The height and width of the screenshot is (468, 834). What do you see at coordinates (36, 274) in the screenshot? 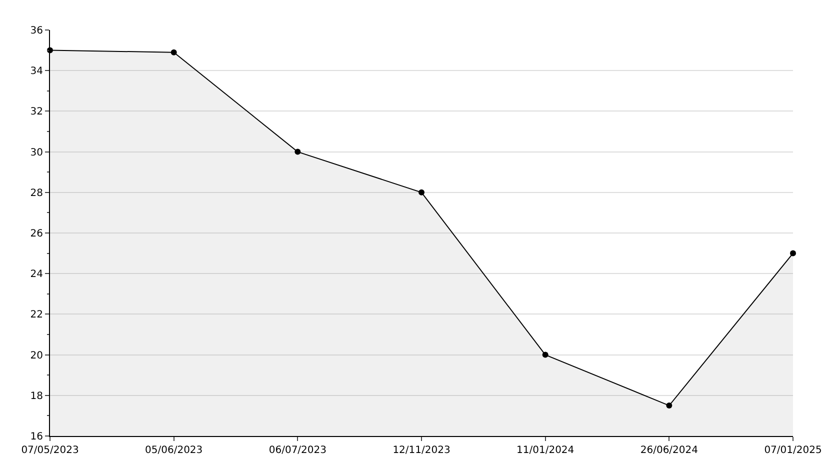
I see `y-tick-label: 24` at bounding box center [36, 274].